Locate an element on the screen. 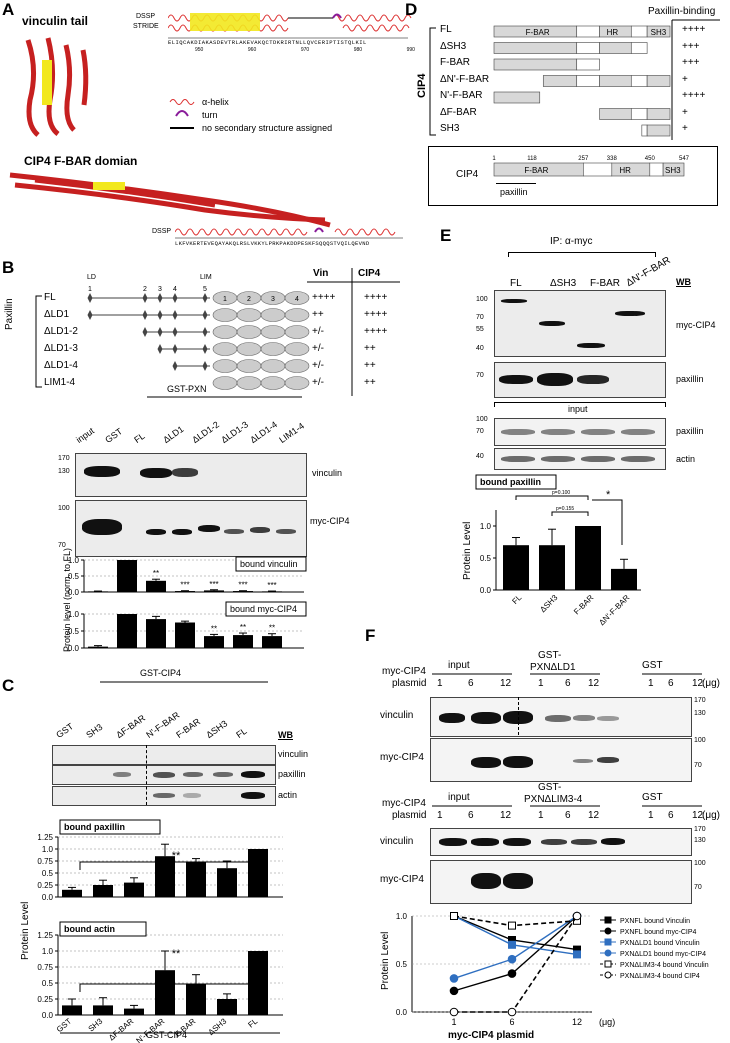 The width and height of the screenshot is (730, 1043). sig-mark: * is located at coordinates (608, 495).